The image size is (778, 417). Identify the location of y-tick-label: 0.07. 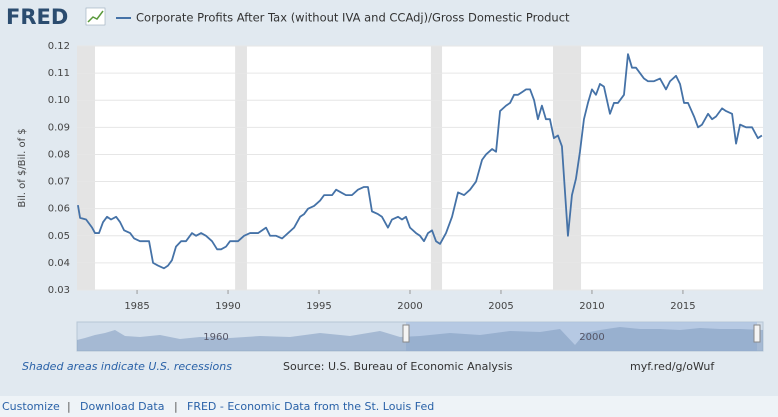
(59, 182).